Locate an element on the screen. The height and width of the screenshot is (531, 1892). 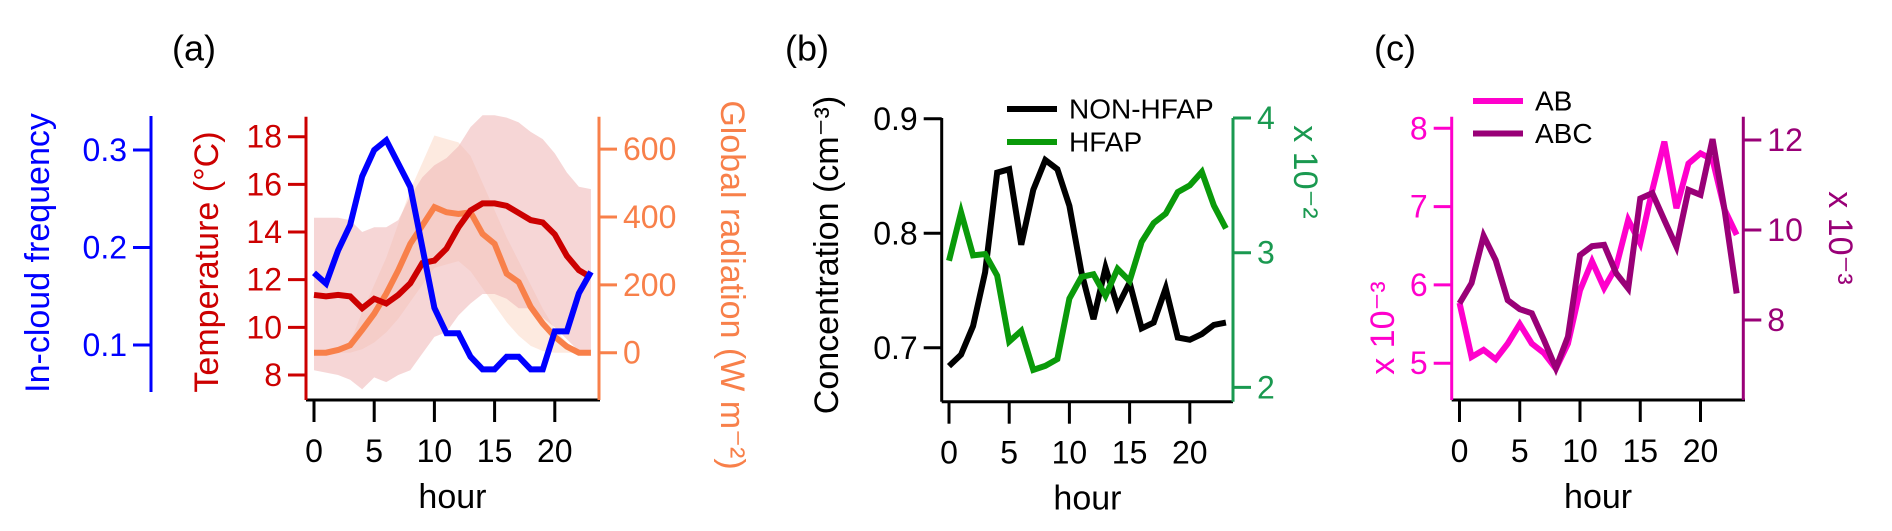
series-line-freq is located at coordinates (453, 254).